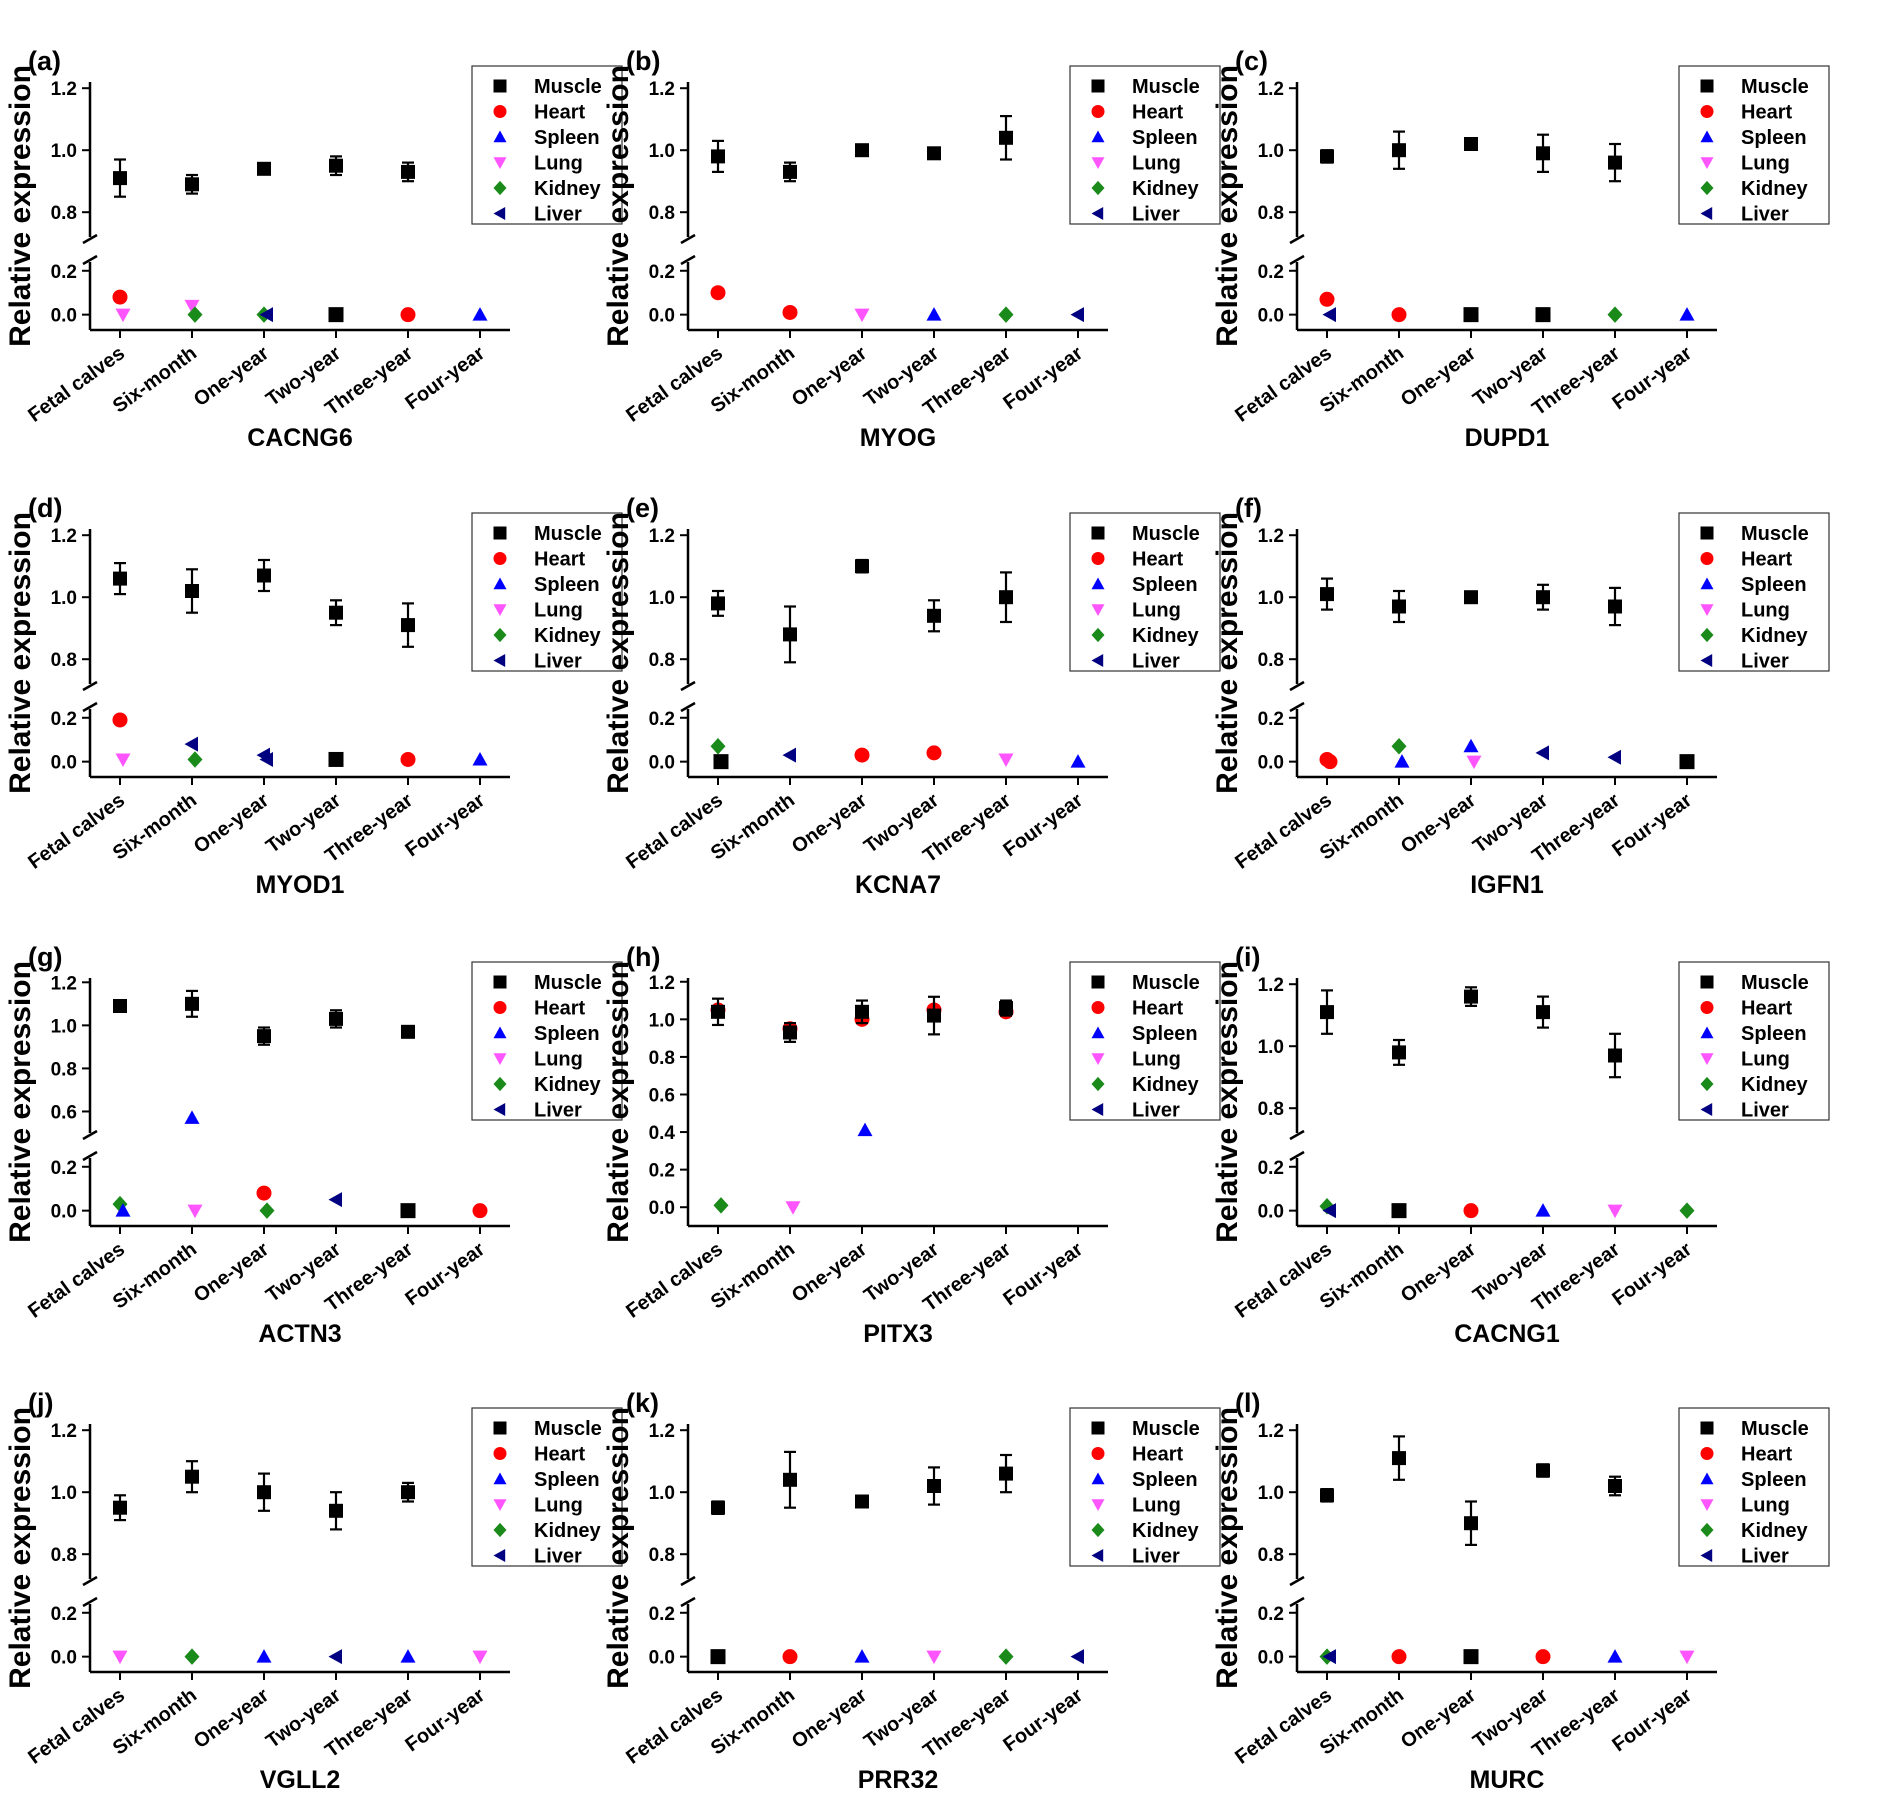 The height and width of the screenshot is (1814, 1892). Describe the element at coordinates (64, 536) in the screenshot. I see `y-tick-label: 1.2` at that location.